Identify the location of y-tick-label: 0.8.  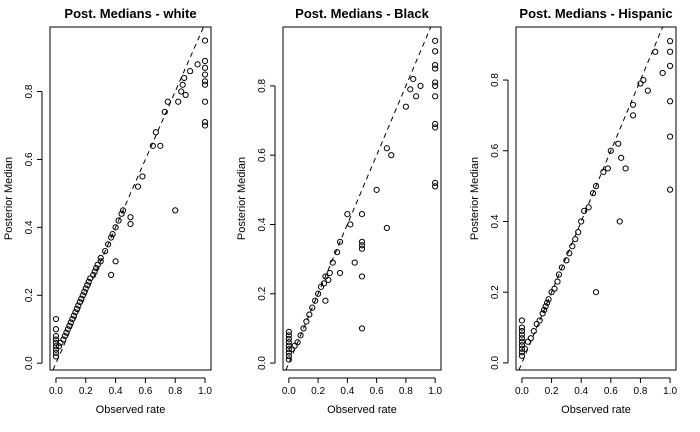
(29, 91).